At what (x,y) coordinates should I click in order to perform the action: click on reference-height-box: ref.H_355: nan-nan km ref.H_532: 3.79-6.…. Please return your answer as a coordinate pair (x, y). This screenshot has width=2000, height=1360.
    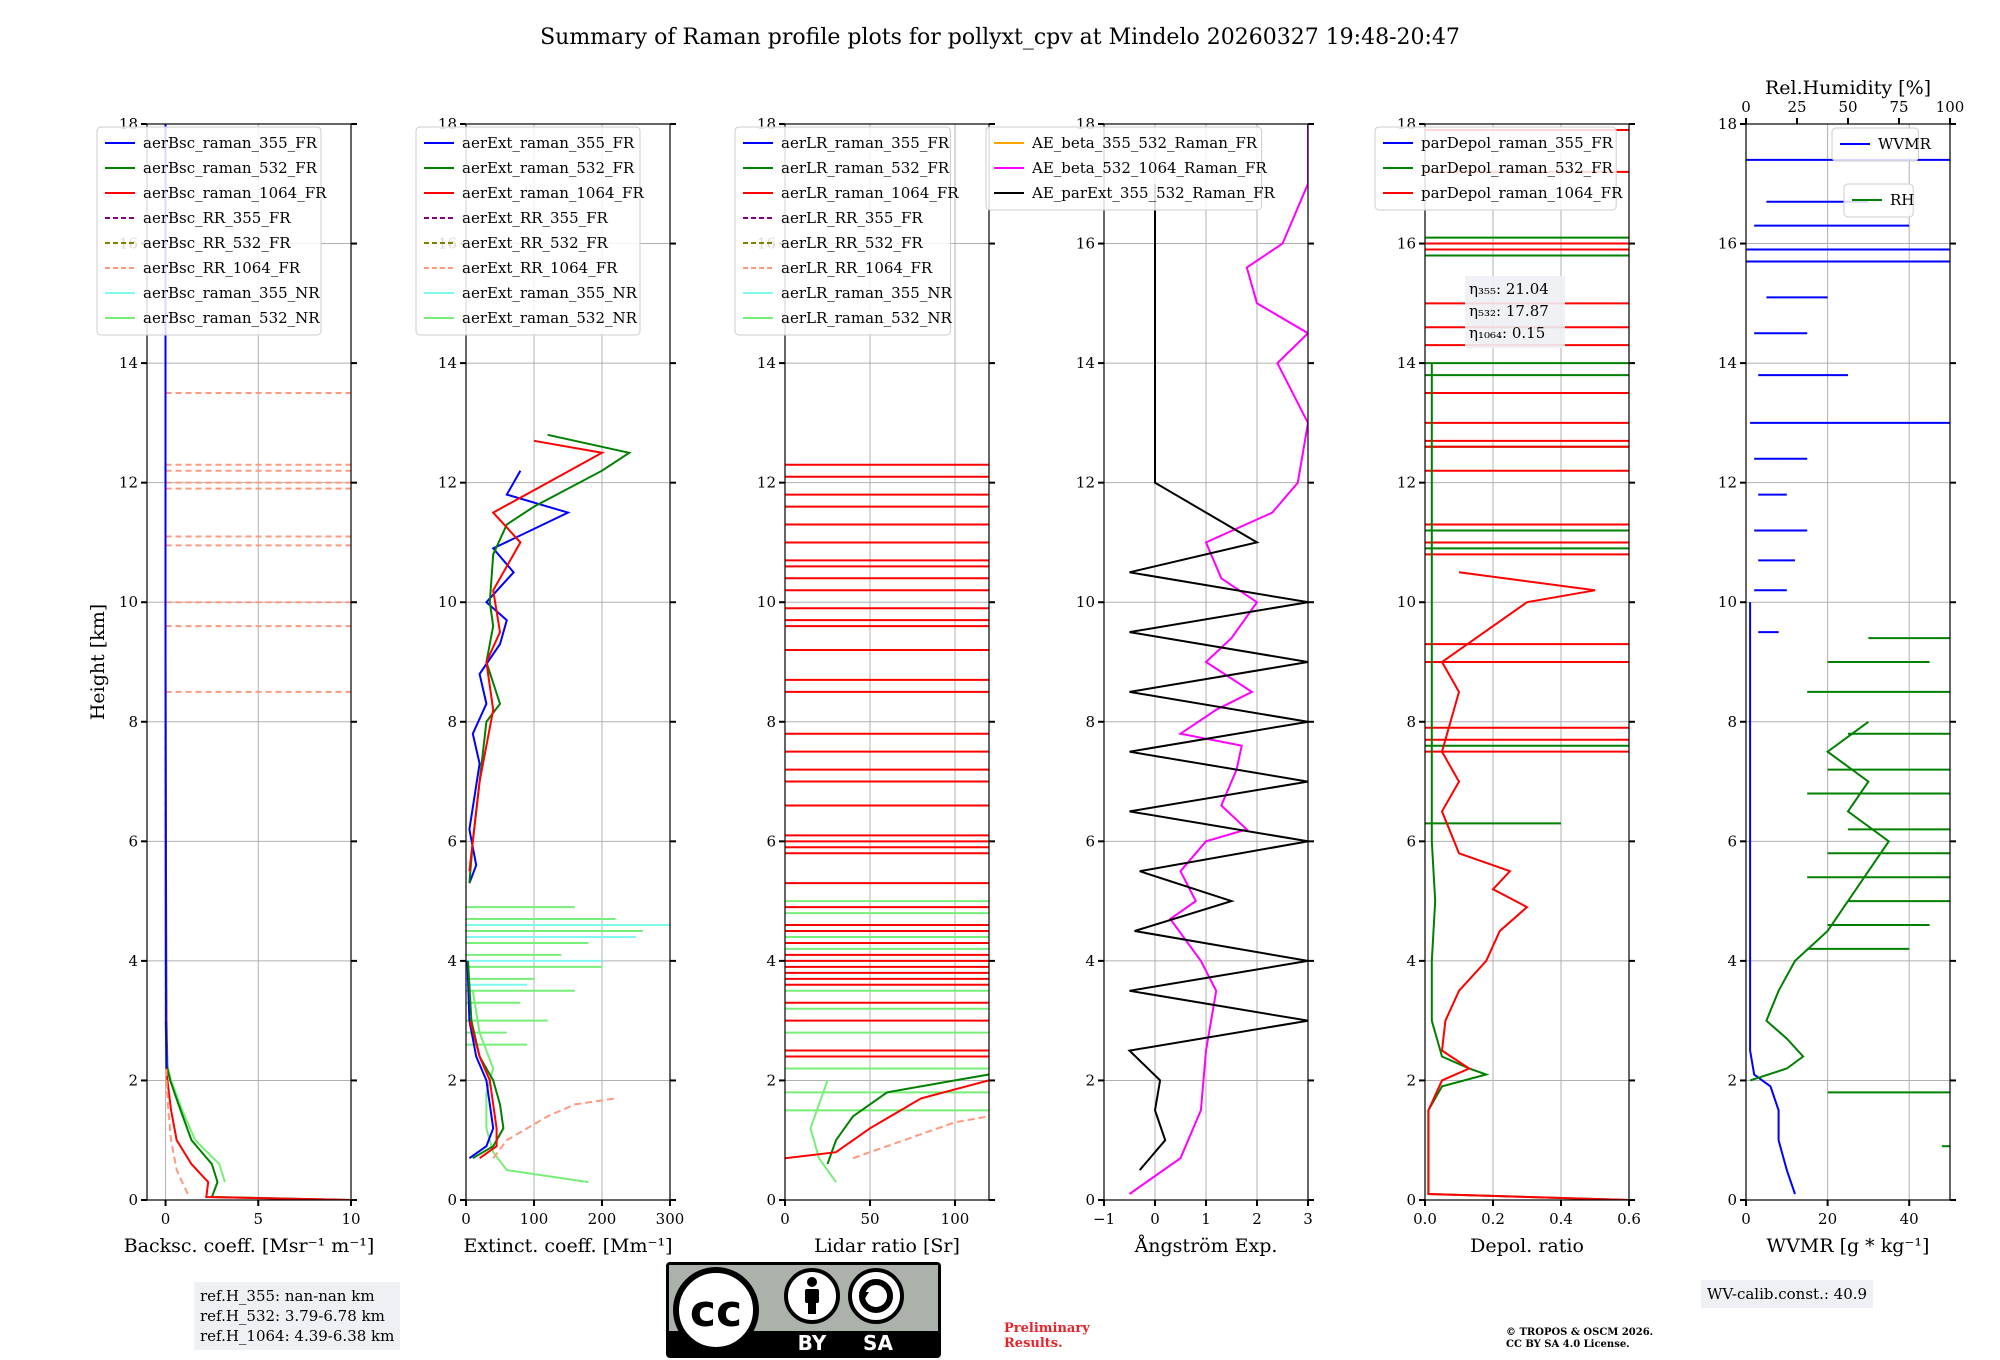
    Looking at the image, I should click on (297, 1316).